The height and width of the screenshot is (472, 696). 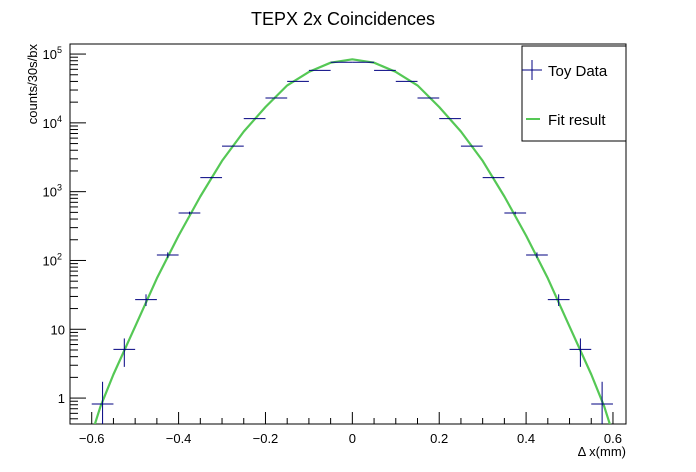 I want to click on y-tick-exponent: 5, so click(x=59, y=50).